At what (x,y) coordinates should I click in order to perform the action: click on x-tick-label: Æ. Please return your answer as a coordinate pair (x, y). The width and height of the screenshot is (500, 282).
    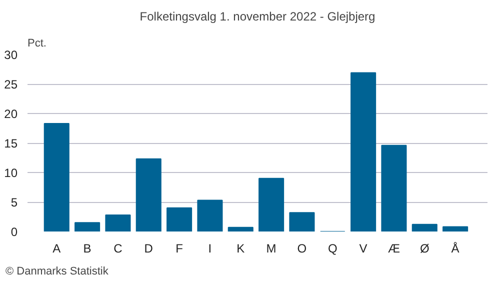
    Looking at the image, I should click on (394, 249).